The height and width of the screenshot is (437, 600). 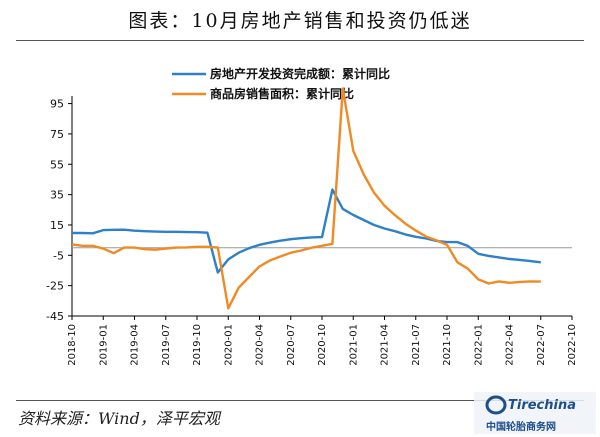 I want to click on tirechina-logo: Tirechina, so click(x=535, y=413).